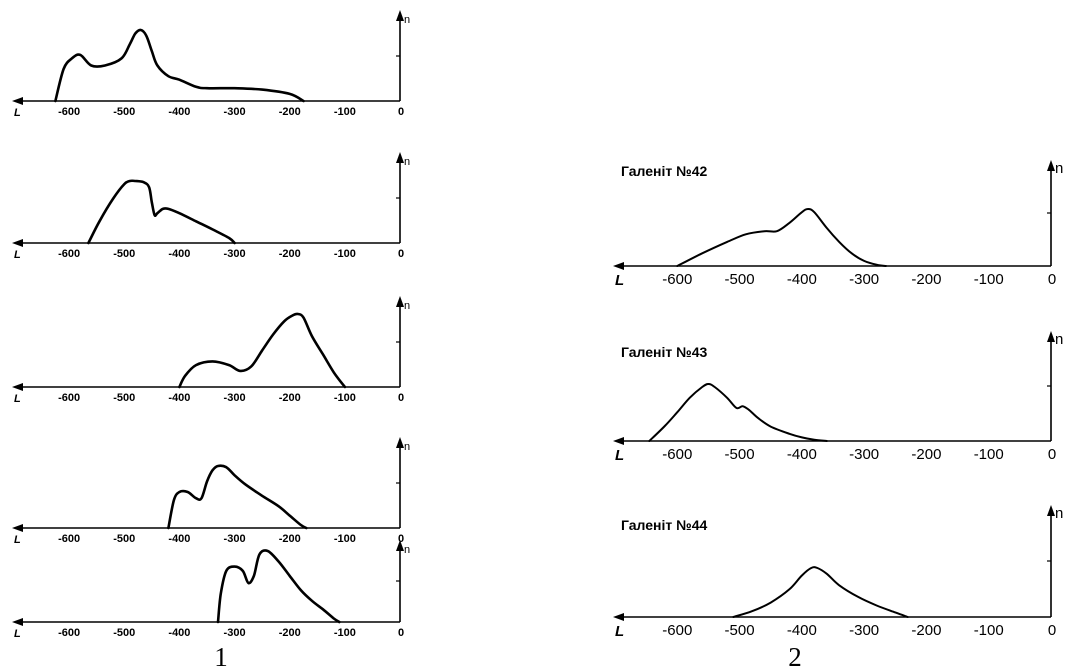 The image size is (1069, 672). I want to click on chart-panel-2: n L -600 -500 -400 -300 -200 -100 0, so click(211, 206).